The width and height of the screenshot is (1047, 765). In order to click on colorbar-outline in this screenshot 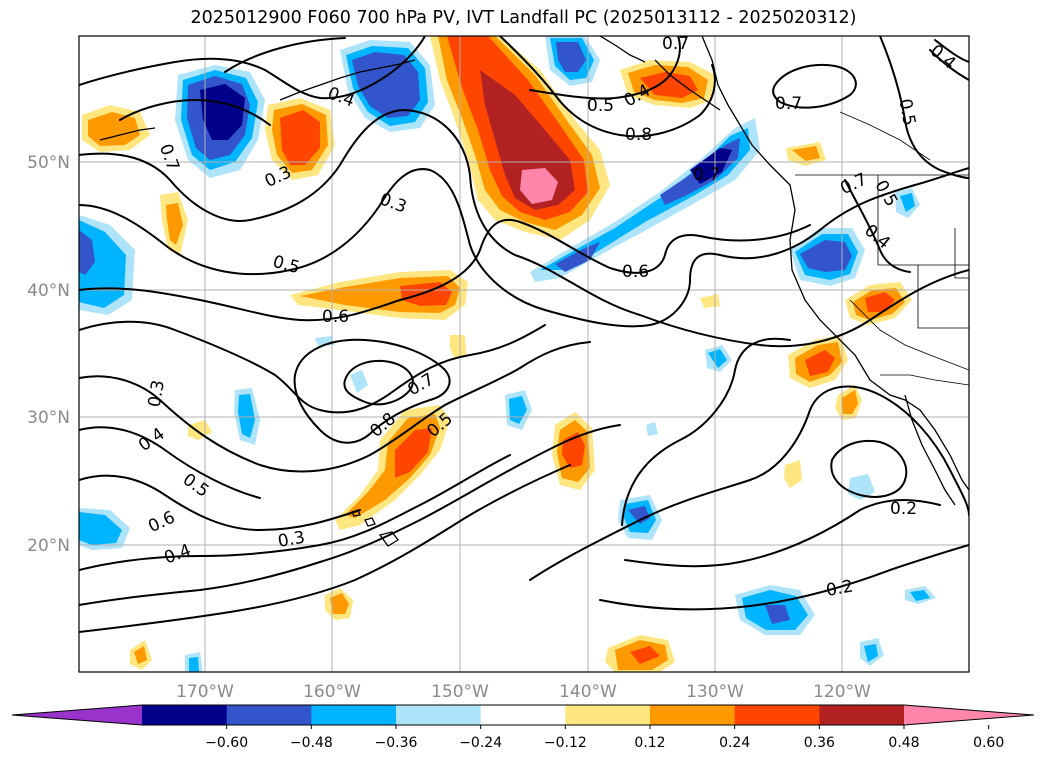, I will do `click(523, 715)`.